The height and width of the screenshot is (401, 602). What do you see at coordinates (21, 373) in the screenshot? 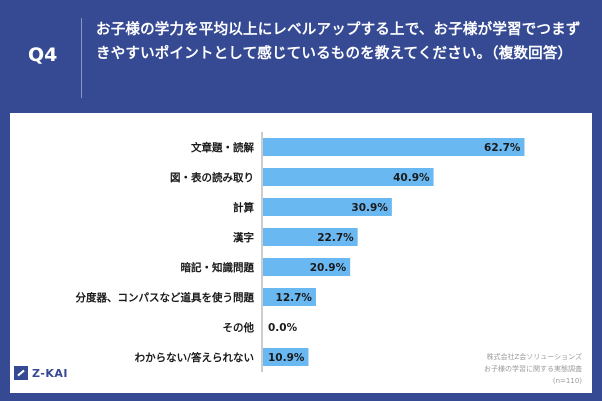
I see `zkai-logo-icon` at bounding box center [21, 373].